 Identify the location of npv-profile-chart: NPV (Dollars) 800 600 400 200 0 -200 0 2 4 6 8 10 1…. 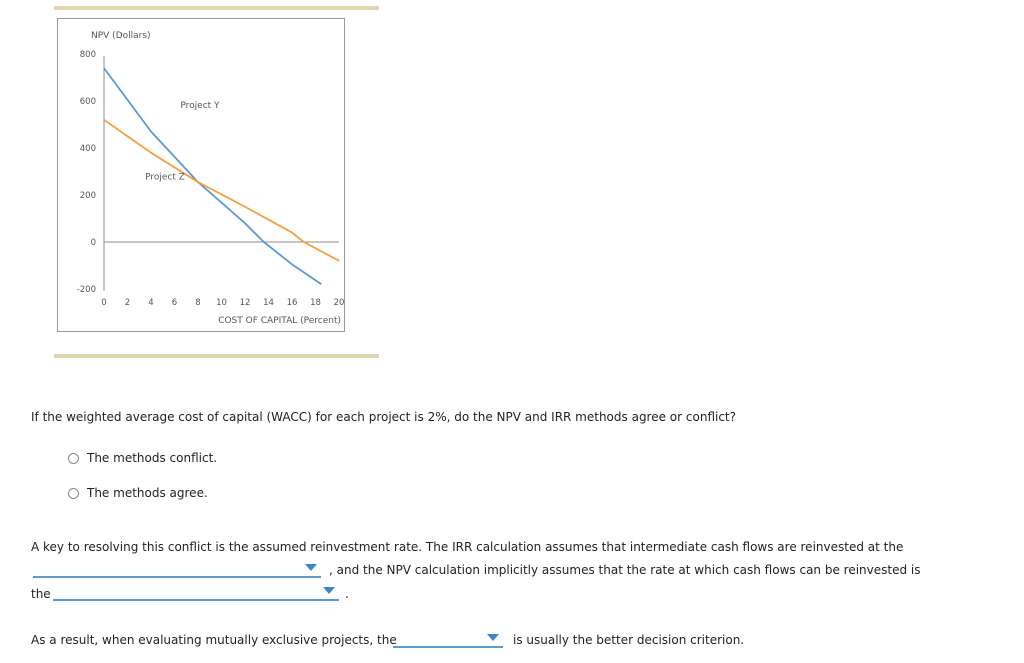
(201, 175).